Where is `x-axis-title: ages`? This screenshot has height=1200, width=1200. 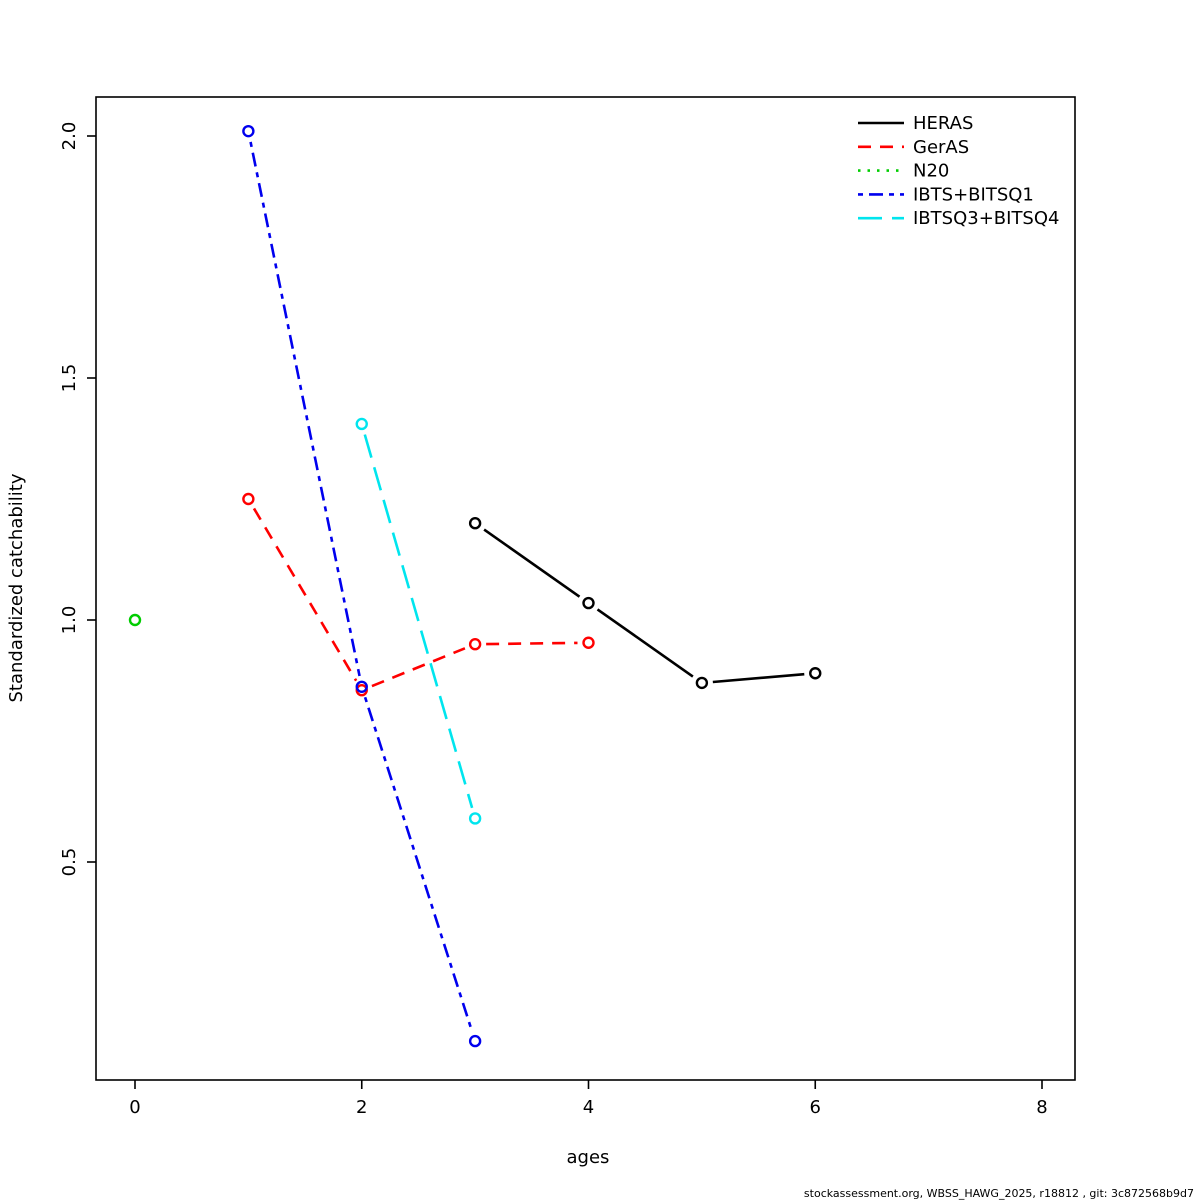
x-axis-title: ages is located at coordinates (588, 1157).